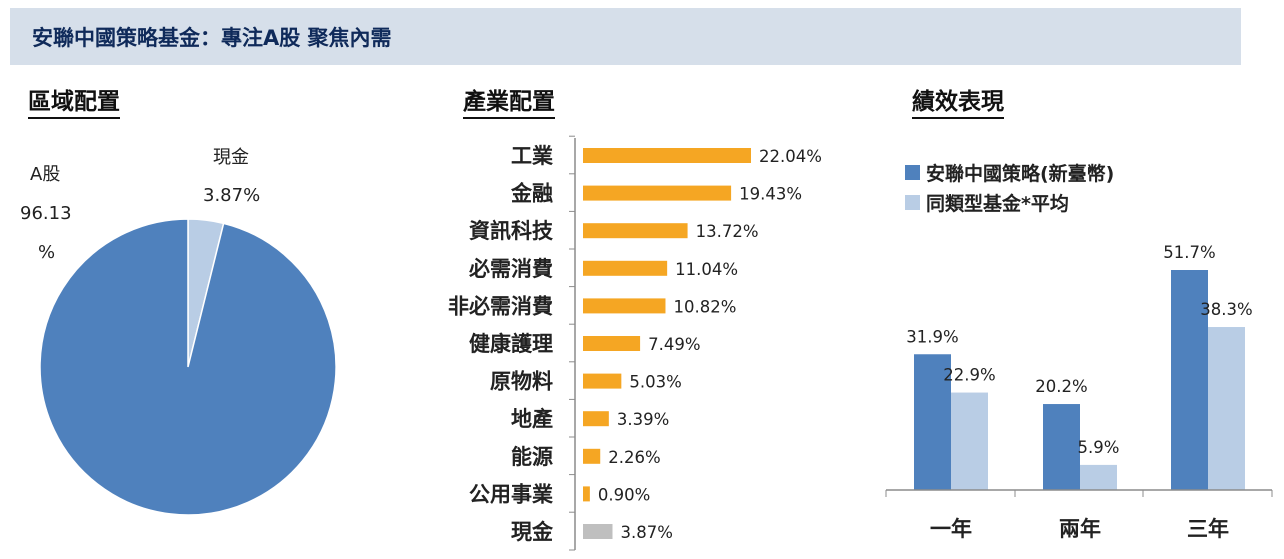  What do you see at coordinates (1208, 529) in the screenshot?
I see `category-label: 三年` at bounding box center [1208, 529].